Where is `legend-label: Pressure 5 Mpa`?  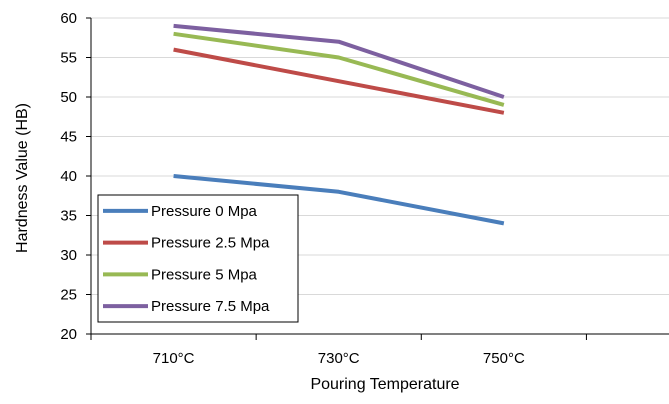
legend-label: Pressure 5 Mpa is located at coordinates (204, 274).